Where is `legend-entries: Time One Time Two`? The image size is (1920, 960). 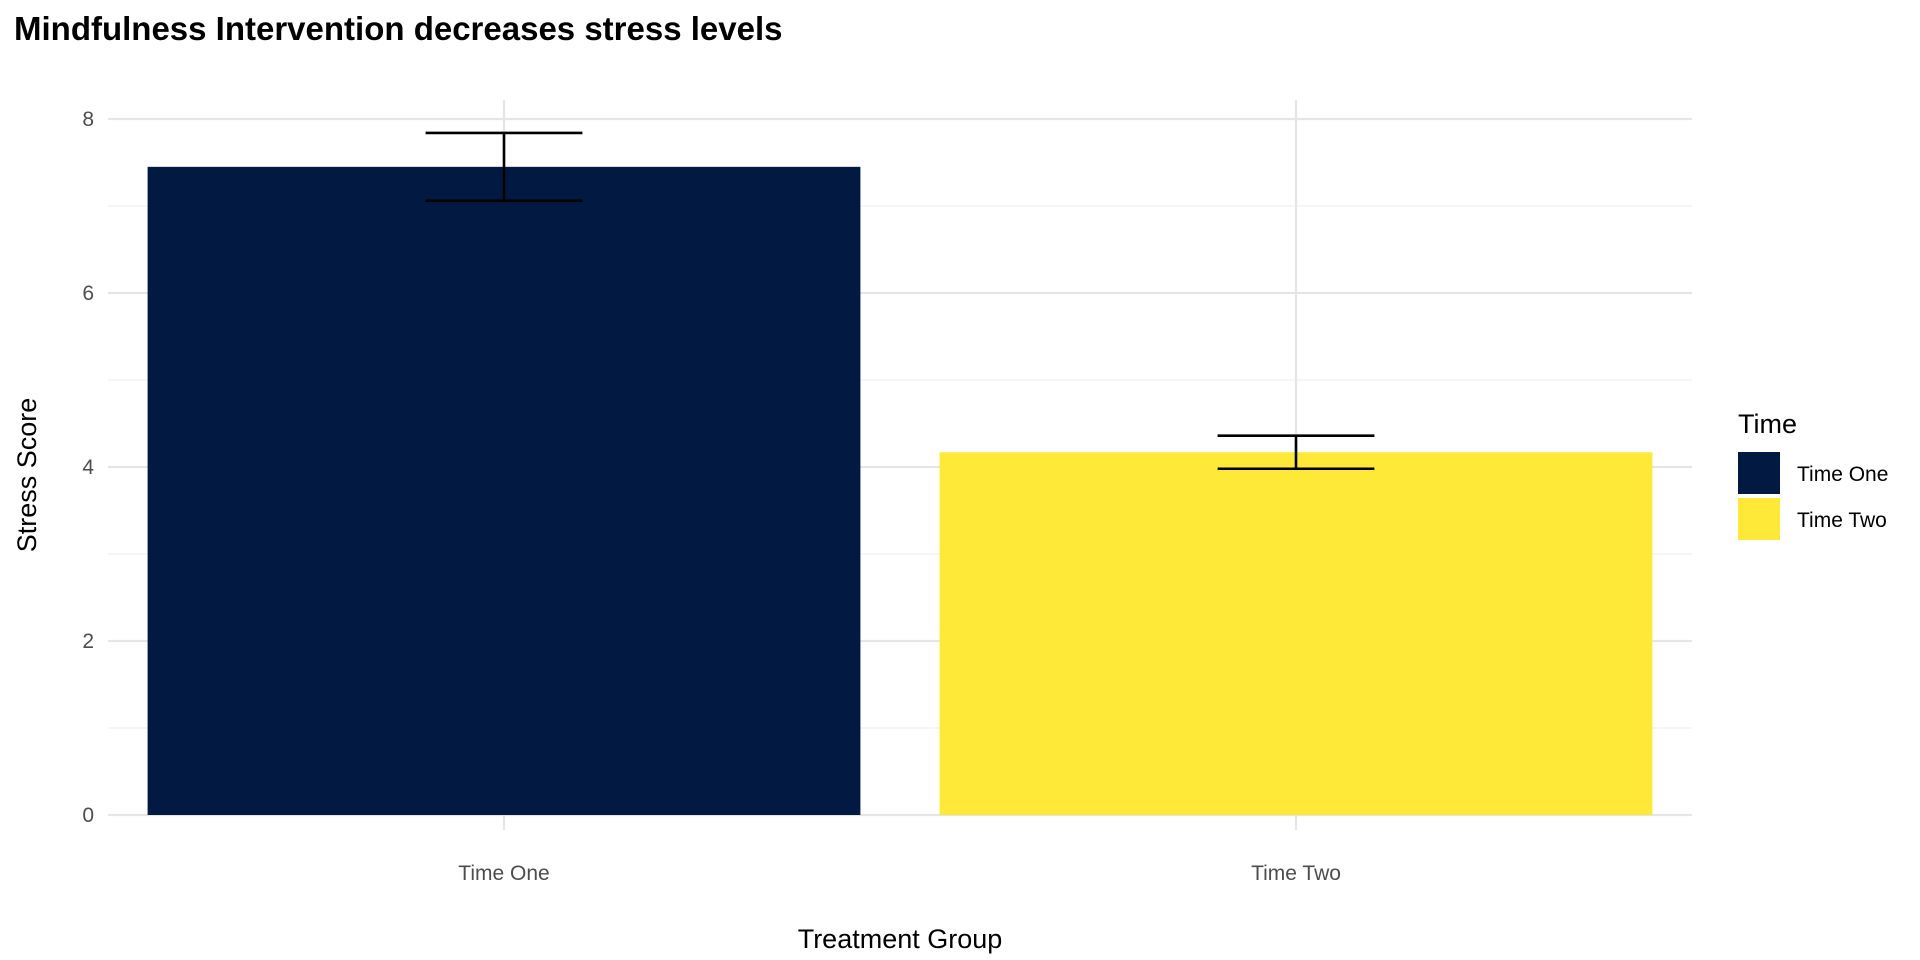 legend-entries: Time One Time Two is located at coordinates (1813, 496).